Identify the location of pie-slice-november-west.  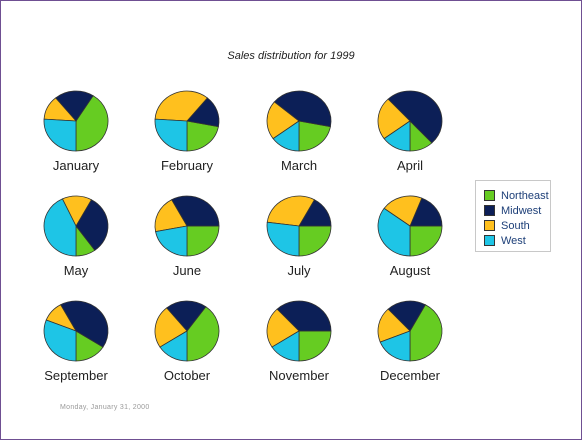
(285, 346).